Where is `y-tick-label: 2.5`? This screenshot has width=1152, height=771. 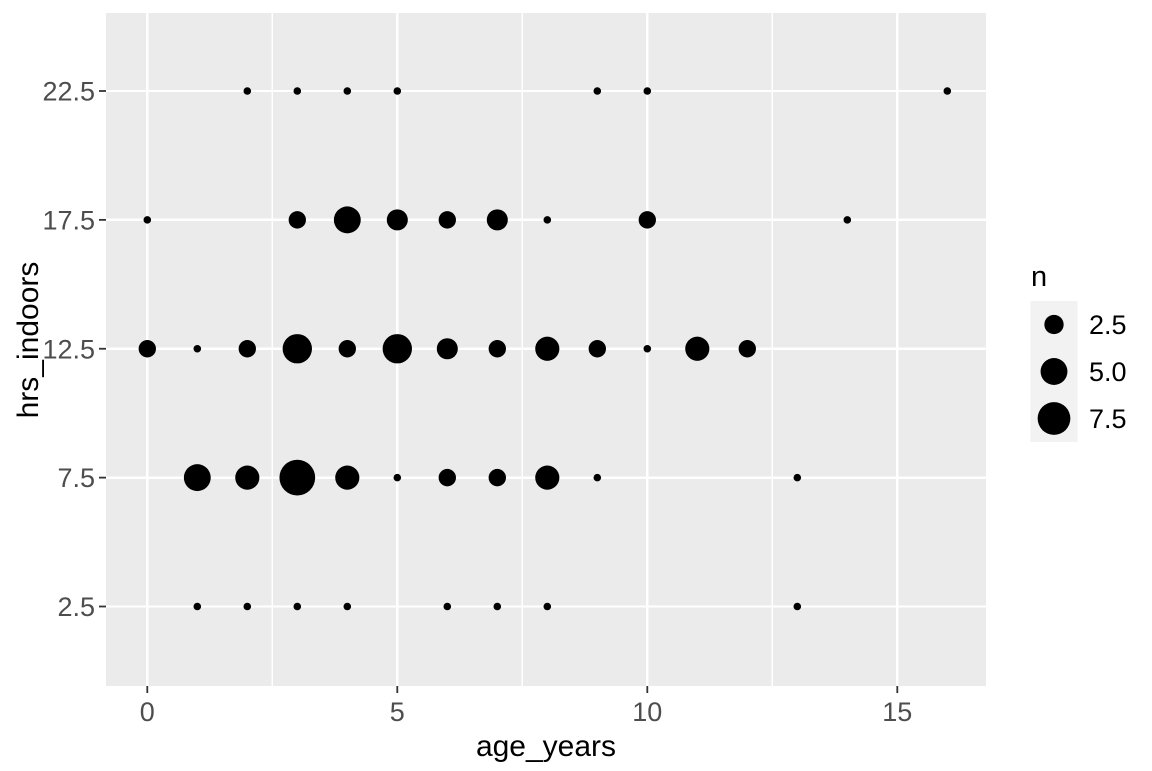
y-tick-label: 2.5 is located at coordinates (76, 607).